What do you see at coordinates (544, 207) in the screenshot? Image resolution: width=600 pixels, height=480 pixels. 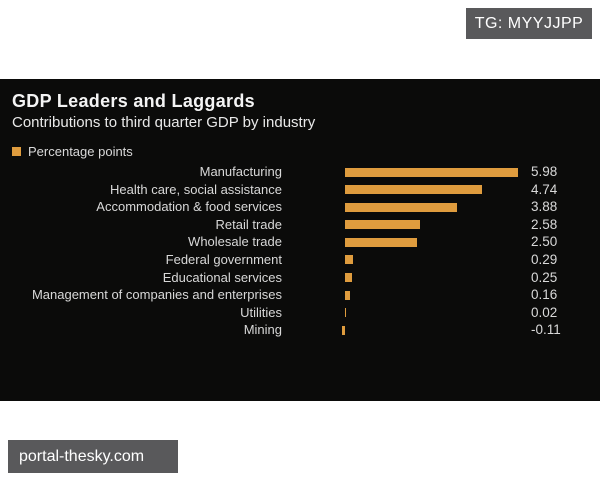 I see `value-label: 3.88` at bounding box center [544, 207].